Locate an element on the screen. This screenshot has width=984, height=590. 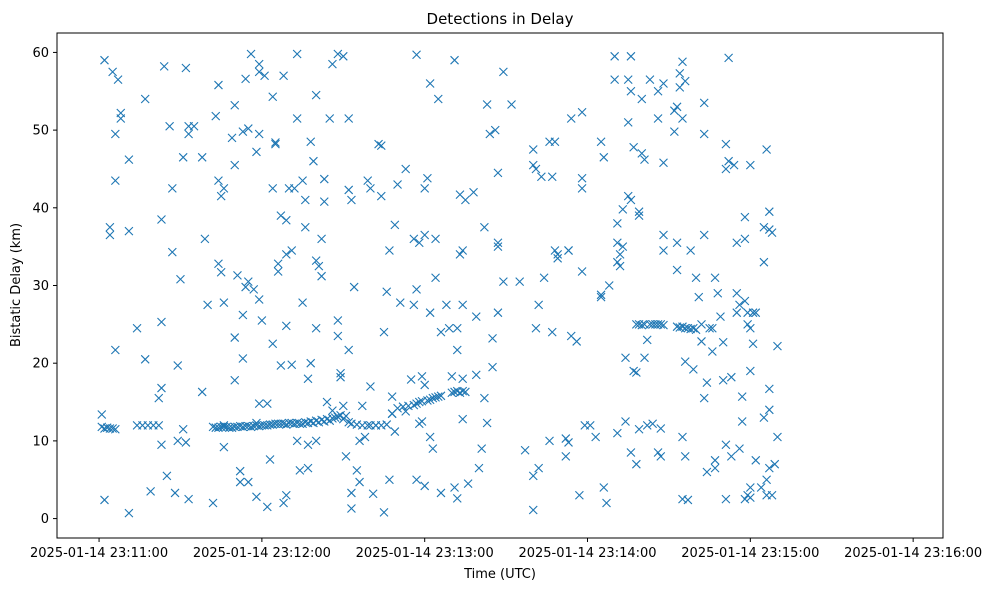
y-tick-label: 20 is located at coordinates (40, 364).